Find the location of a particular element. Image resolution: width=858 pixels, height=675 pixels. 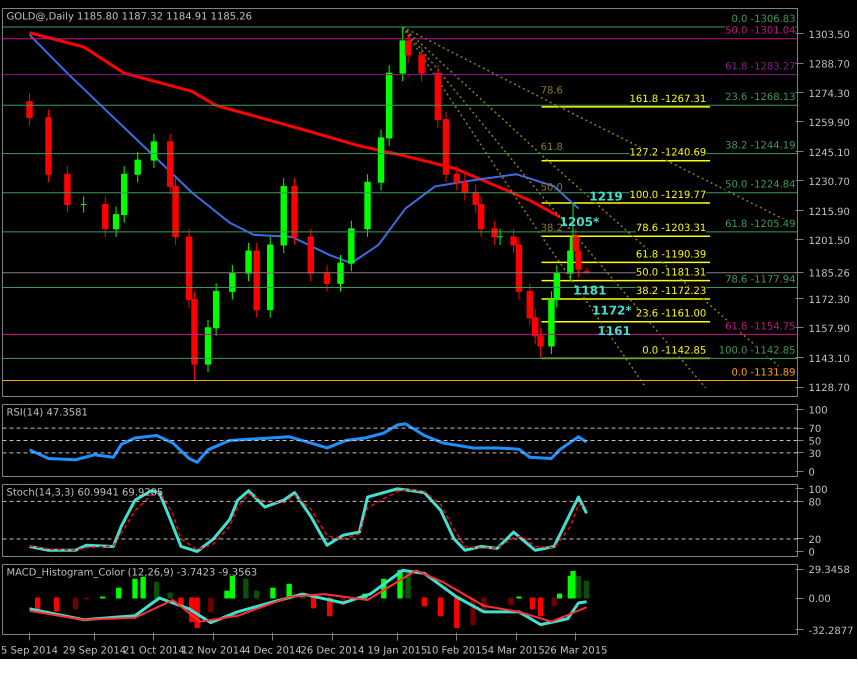

annotation: 23.6 -1161.00 is located at coordinates (671, 314).